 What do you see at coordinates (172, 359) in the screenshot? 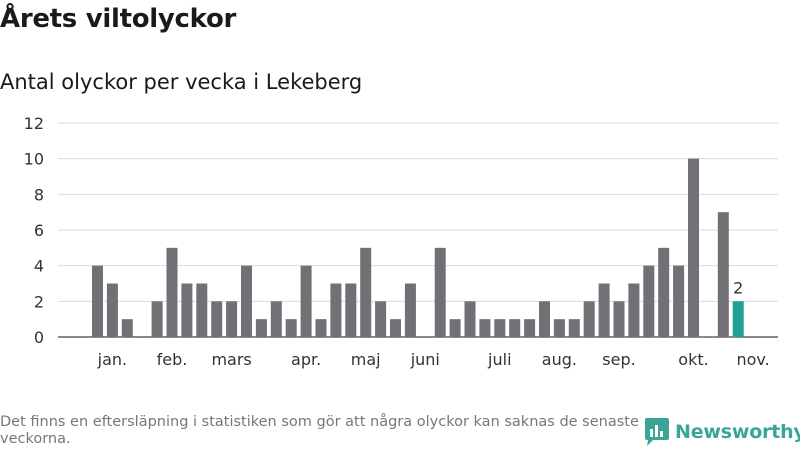
I see `x-tick-label: feb.` at bounding box center [172, 359].